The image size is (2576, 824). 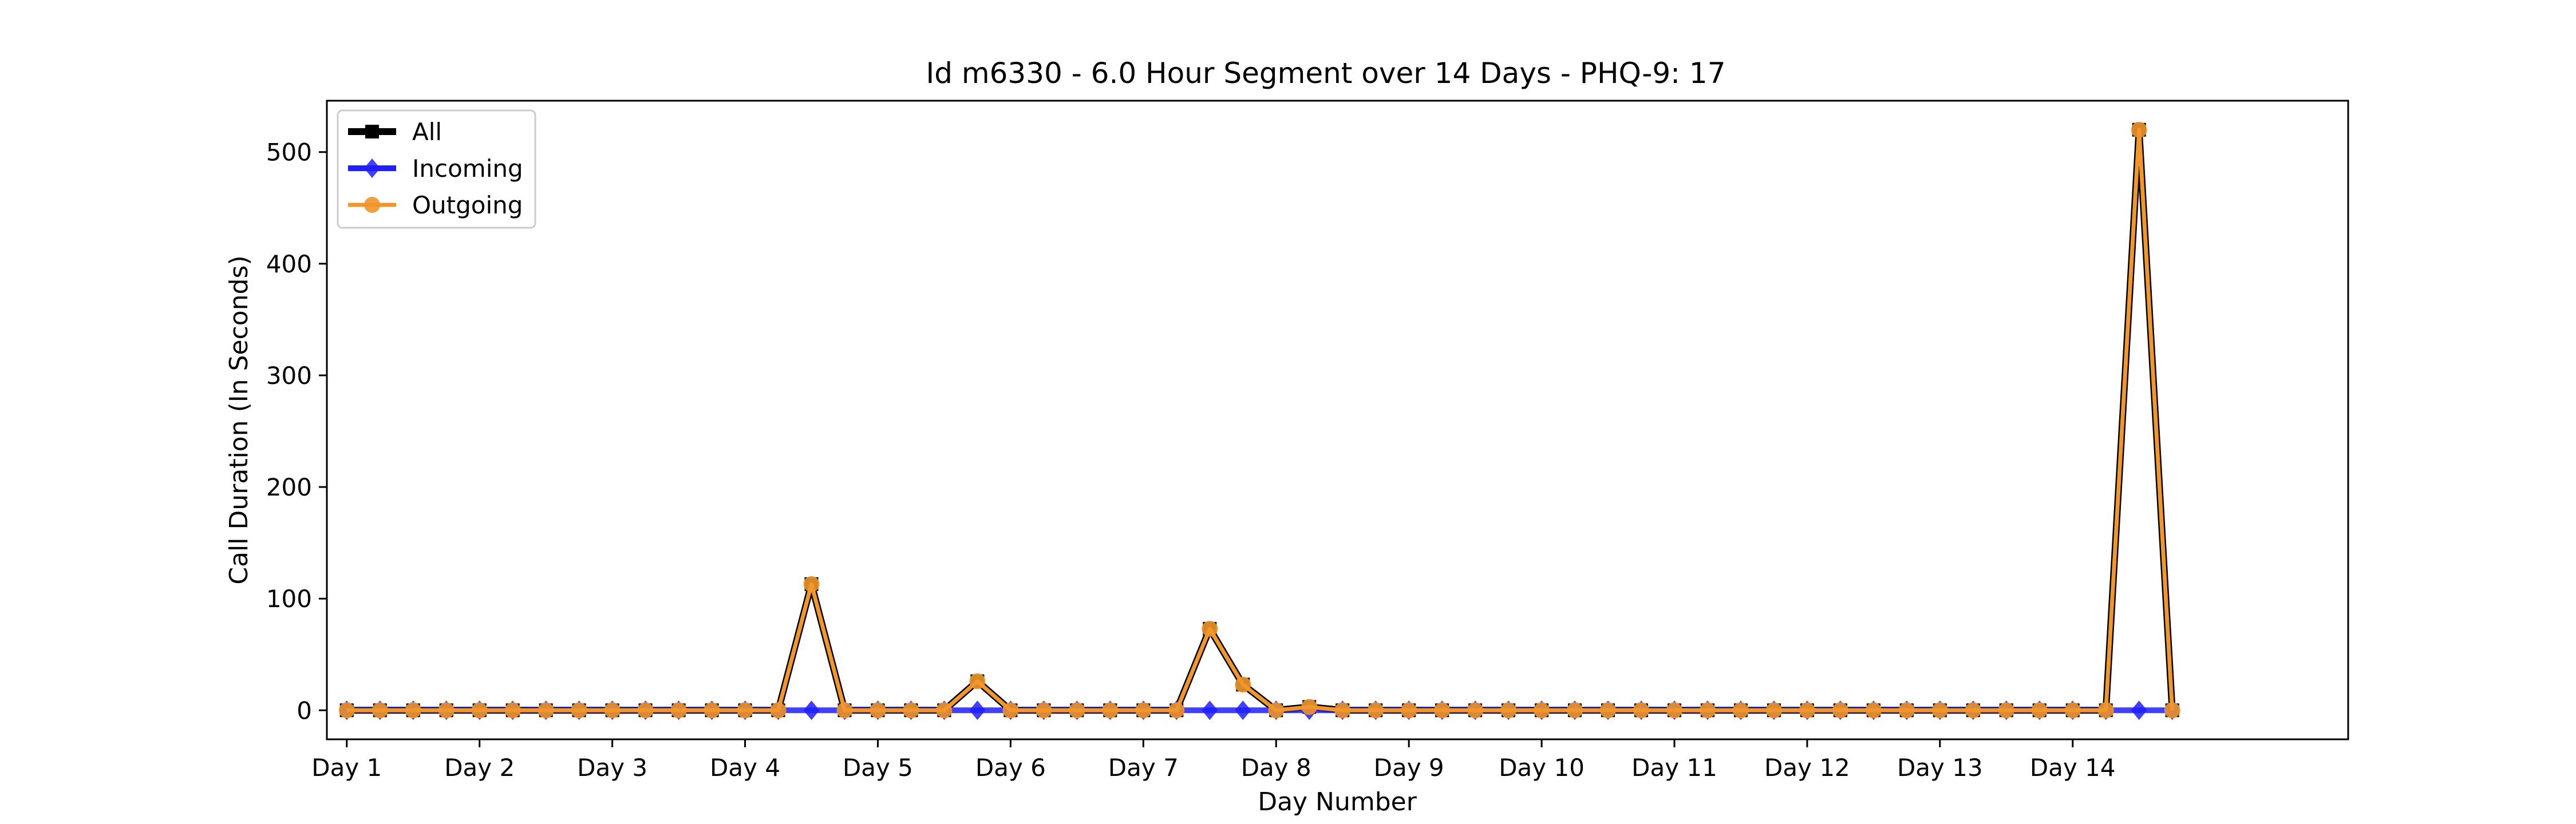 I want to click on x-tick-label: Day 5, so click(x=878, y=768).